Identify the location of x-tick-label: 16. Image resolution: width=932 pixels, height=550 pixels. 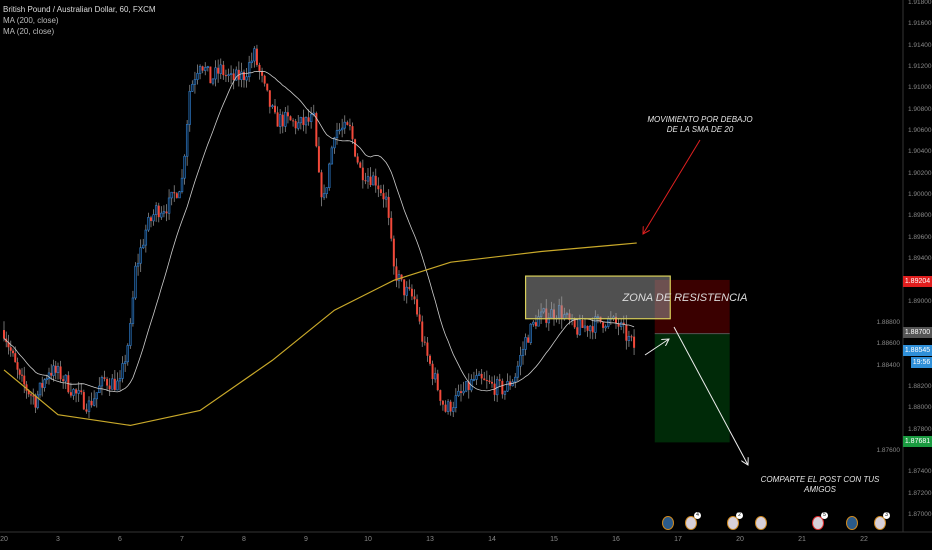
(616, 539).